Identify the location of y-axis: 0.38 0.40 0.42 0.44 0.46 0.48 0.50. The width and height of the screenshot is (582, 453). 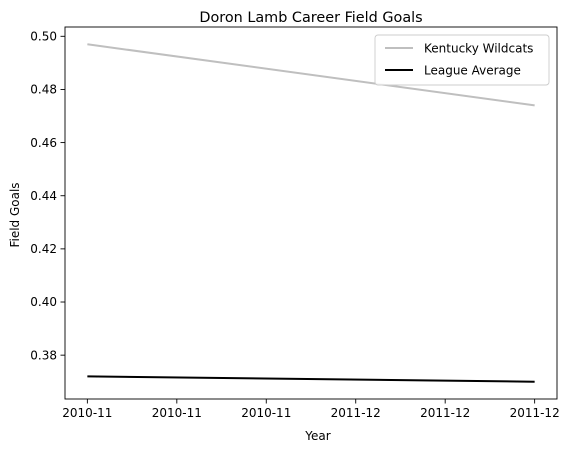
(47, 196).